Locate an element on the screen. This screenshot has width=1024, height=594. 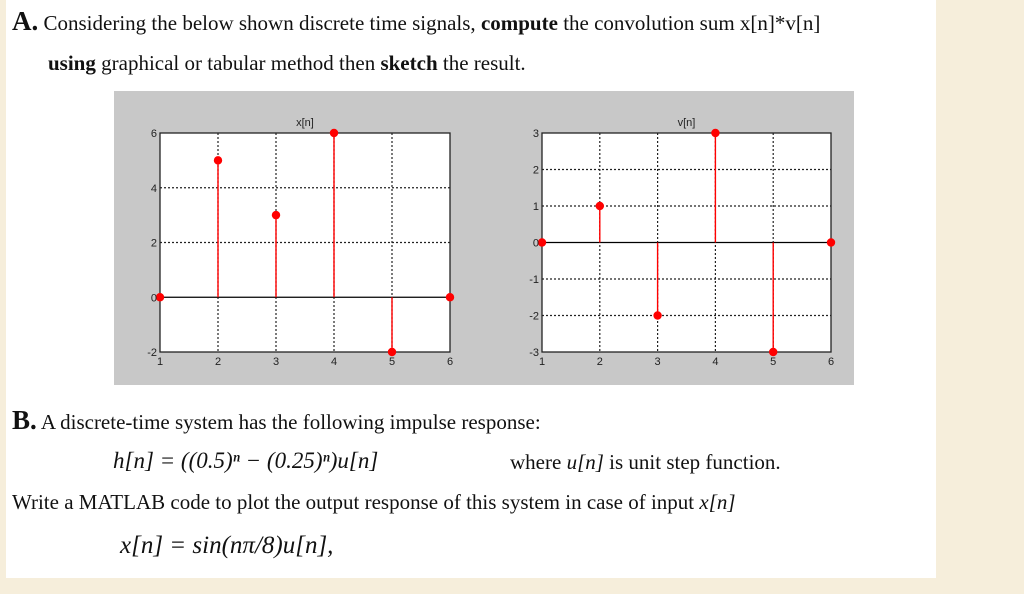
y-tick-label: -3 is located at coordinates (534, 353).